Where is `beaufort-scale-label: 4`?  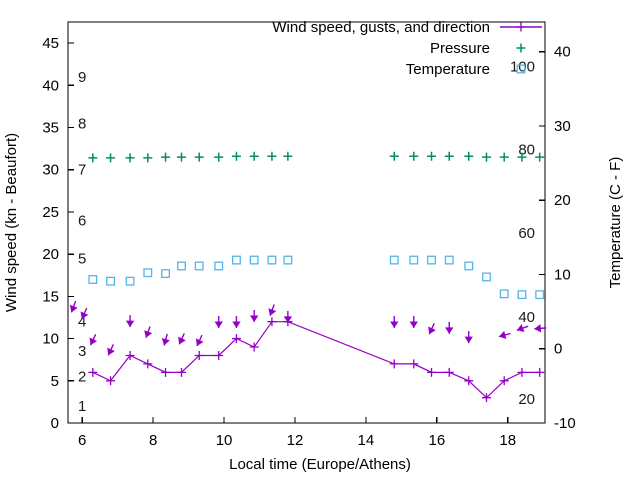
beaufort-scale-label: 4 is located at coordinates (82, 322).